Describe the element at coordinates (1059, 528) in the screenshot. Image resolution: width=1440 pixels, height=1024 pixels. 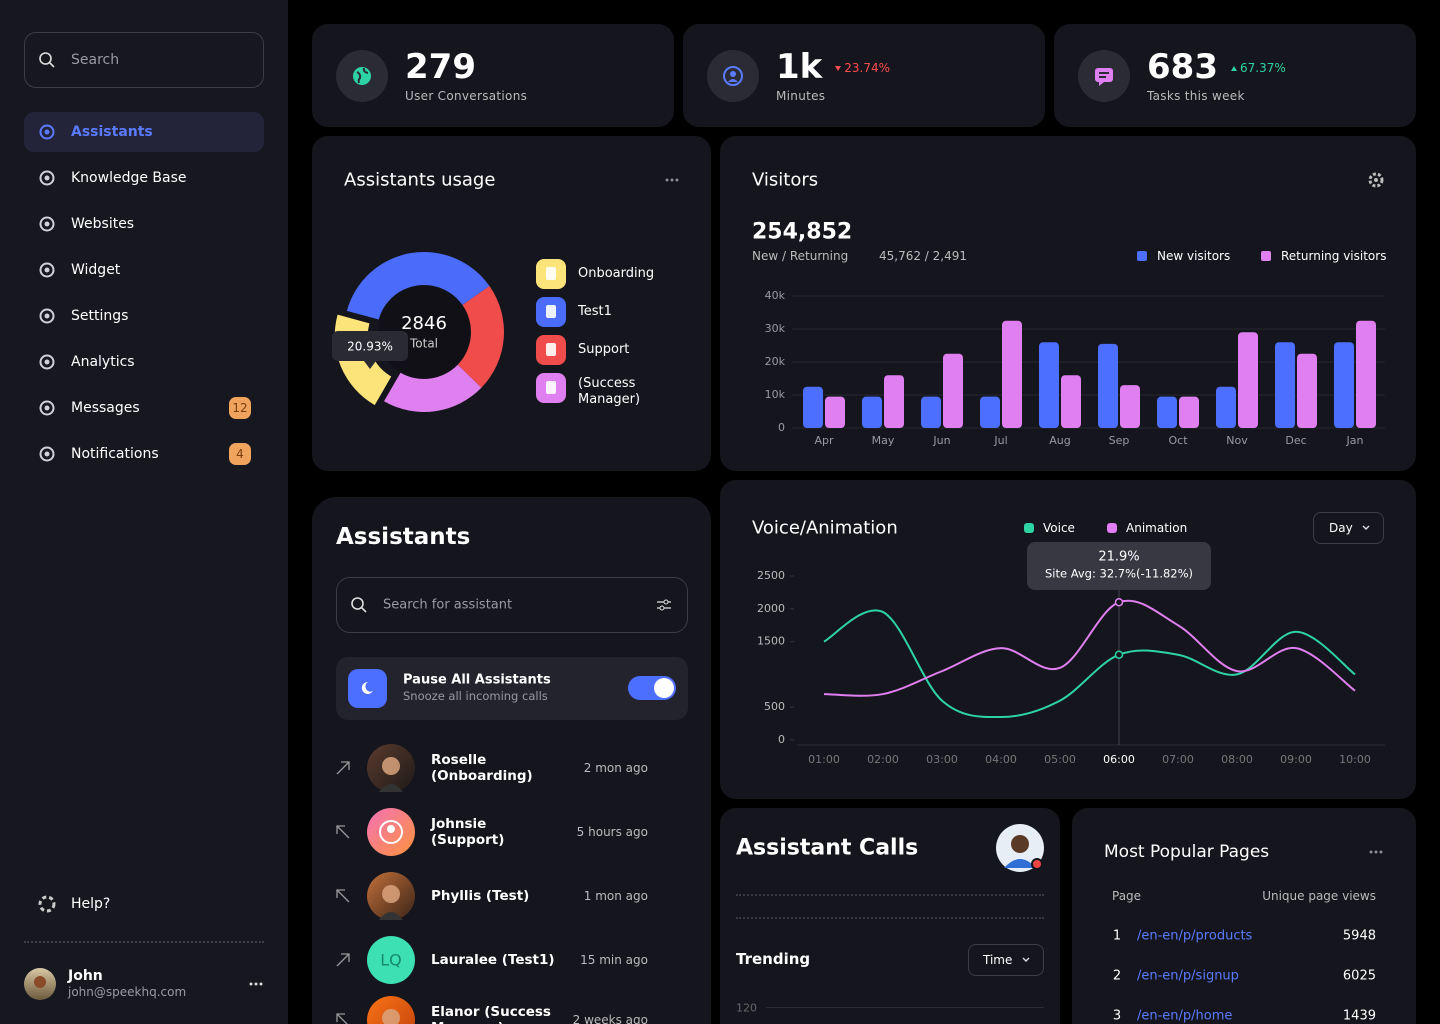
I see `legend-label: Voice` at that location.